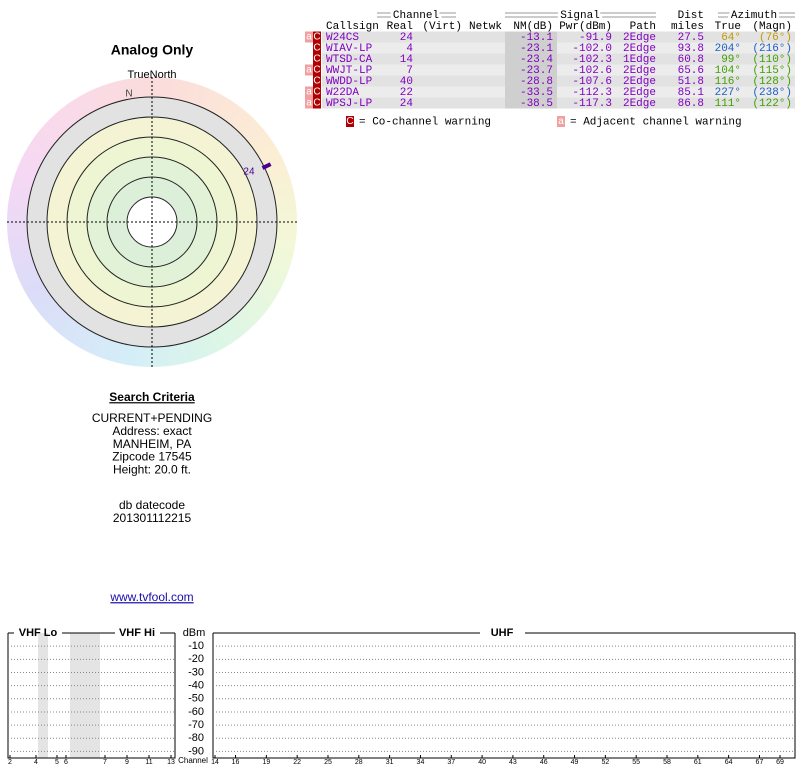  I want to click on column-header: Callsign, so click(352, 27).